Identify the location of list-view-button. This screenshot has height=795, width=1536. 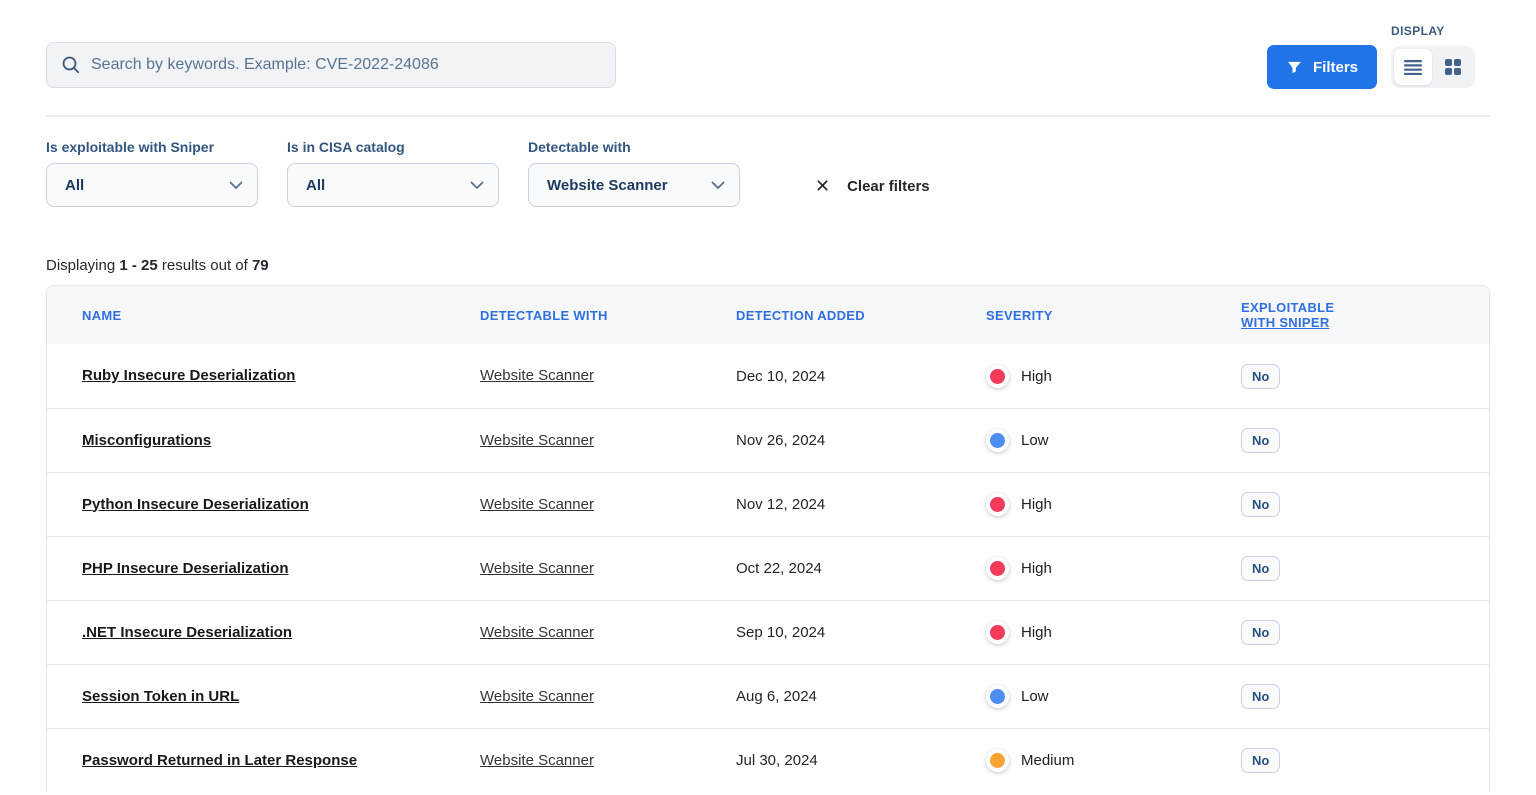
(1413, 67).